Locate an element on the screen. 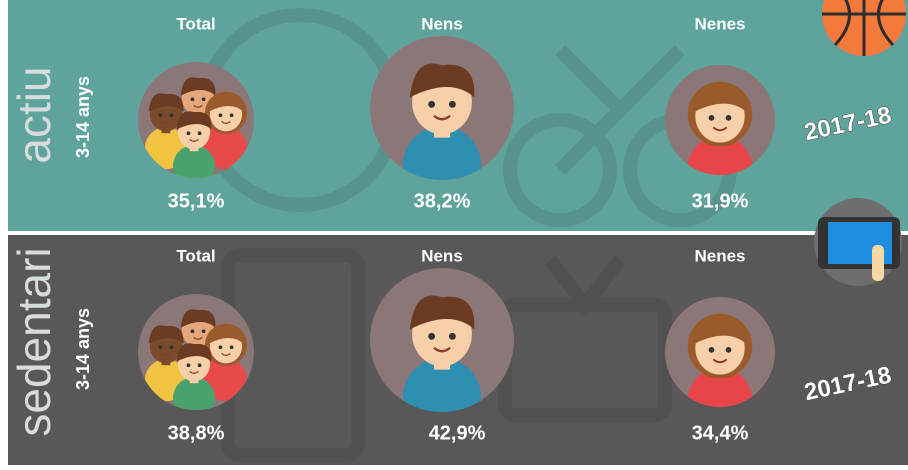  percentage: 42,9% is located at coordinates (457, 433).